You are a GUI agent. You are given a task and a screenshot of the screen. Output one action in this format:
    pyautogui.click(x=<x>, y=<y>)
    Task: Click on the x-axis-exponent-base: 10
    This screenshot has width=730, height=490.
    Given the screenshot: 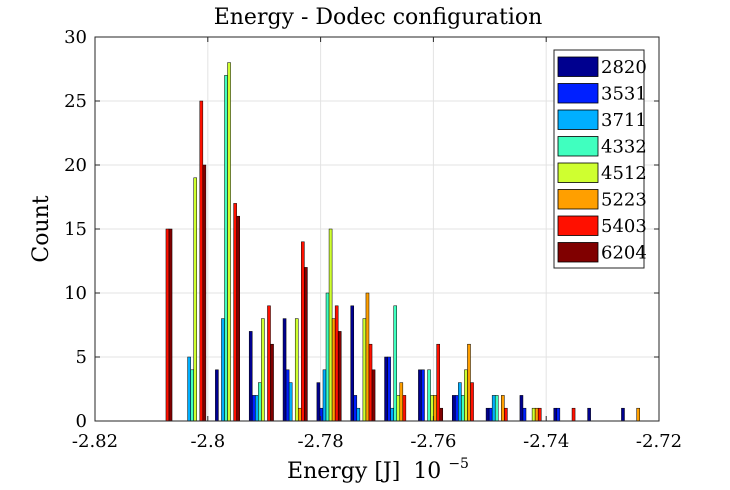 What is the action you would take?
    pyautogui.click(x=427, y=471)
    